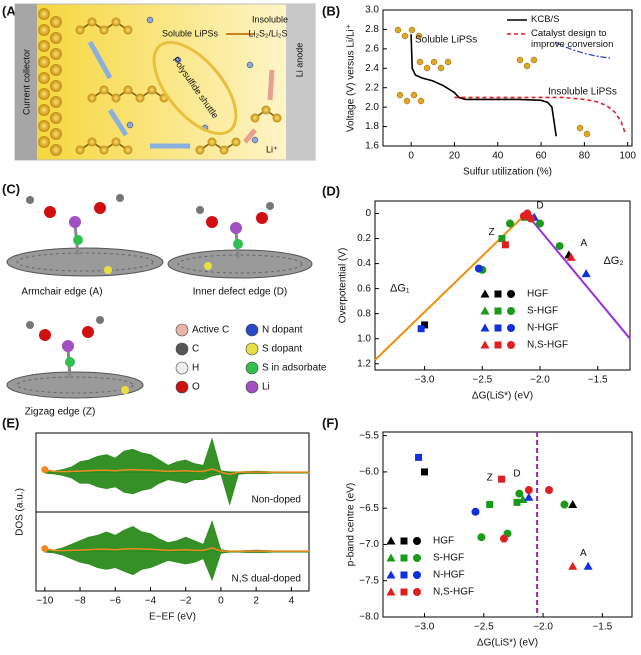 Image resolution: width=641 pixels, height=655 pixels. Describe the element at coordinates (449, 575) in the screenshot. I see `legend-label: N-HGF` at that location.